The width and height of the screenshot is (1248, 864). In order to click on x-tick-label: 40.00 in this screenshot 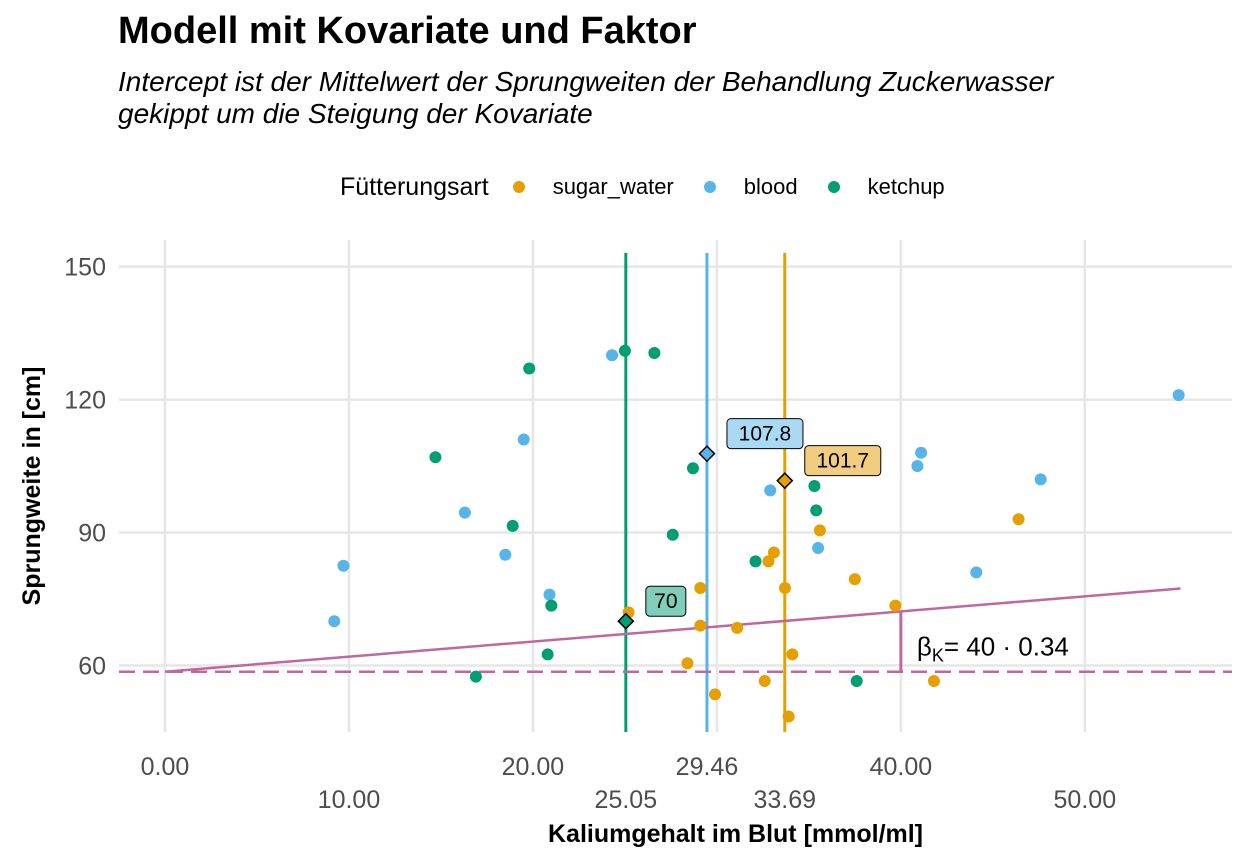, I will do `click(901, 767)`.